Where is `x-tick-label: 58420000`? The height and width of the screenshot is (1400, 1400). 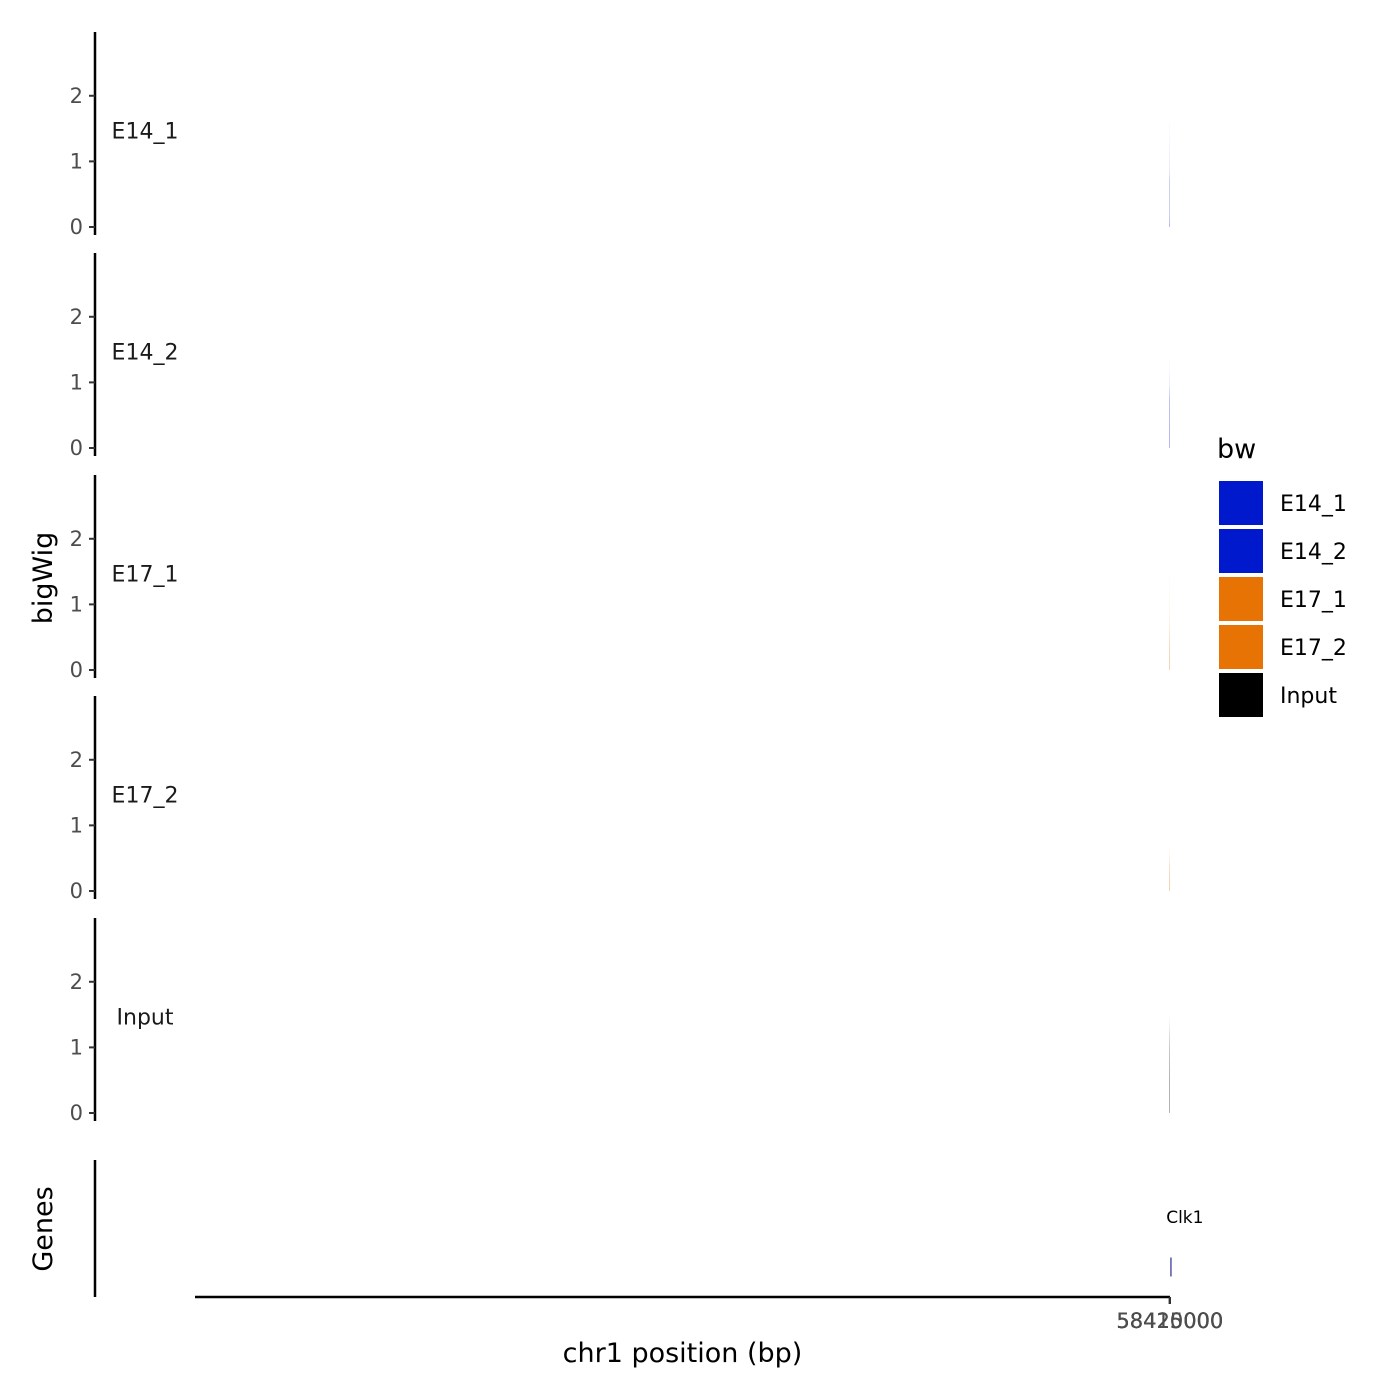 x-tick-label: 58420000 is located at coordinates (1169, 1321).